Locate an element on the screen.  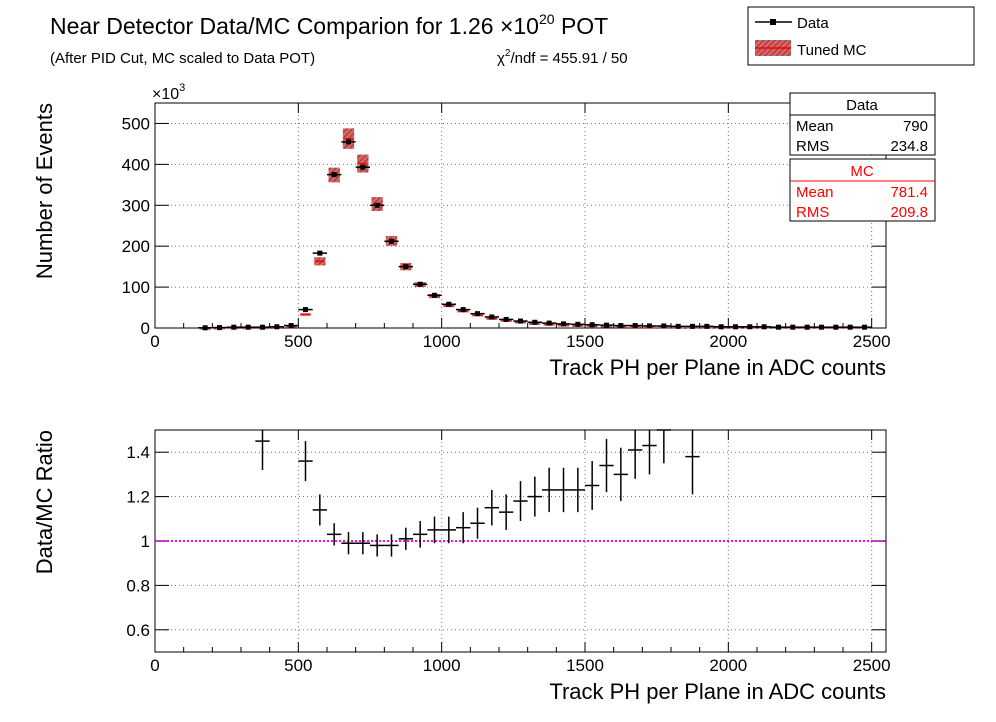
legend-data-marker is located at coordinates (773, 22).